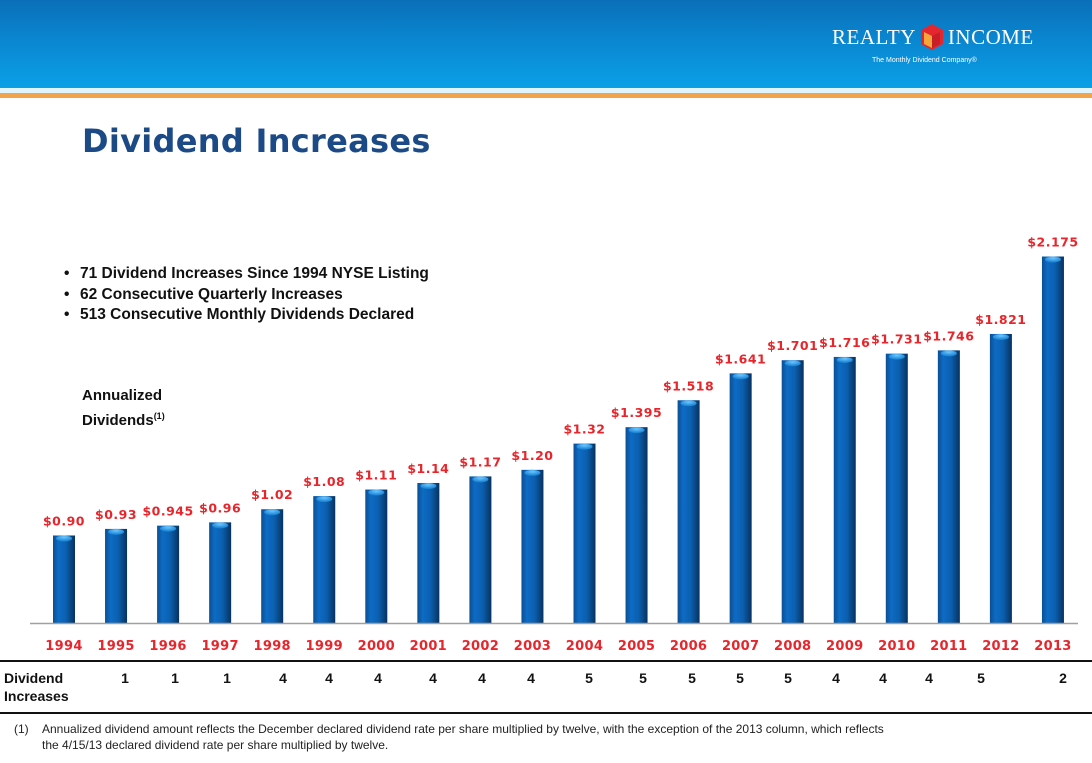 The height and width of the screenshot is (763, 1092). I want to click on company-logo: REALTY INCOME, so click(933, 37).